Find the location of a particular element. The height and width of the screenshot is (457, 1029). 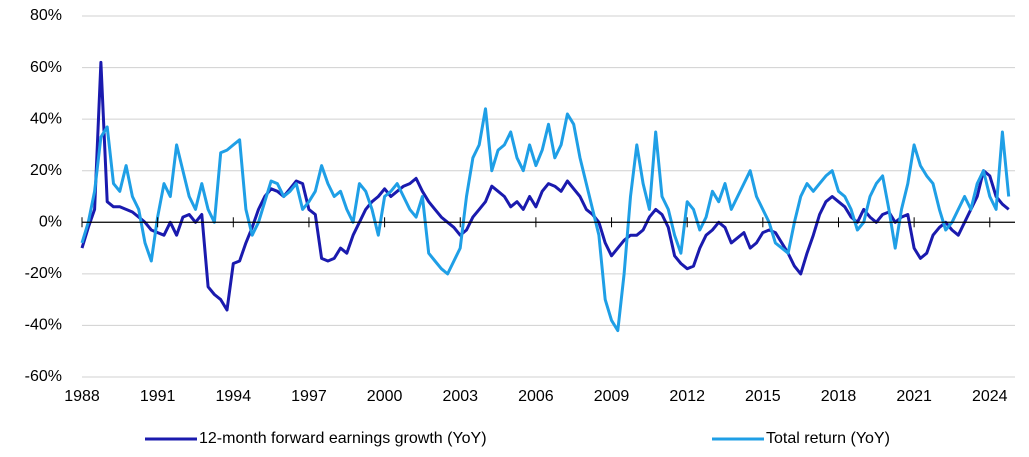

x-tick-label: 2009 is located at coordinates (612, 396).